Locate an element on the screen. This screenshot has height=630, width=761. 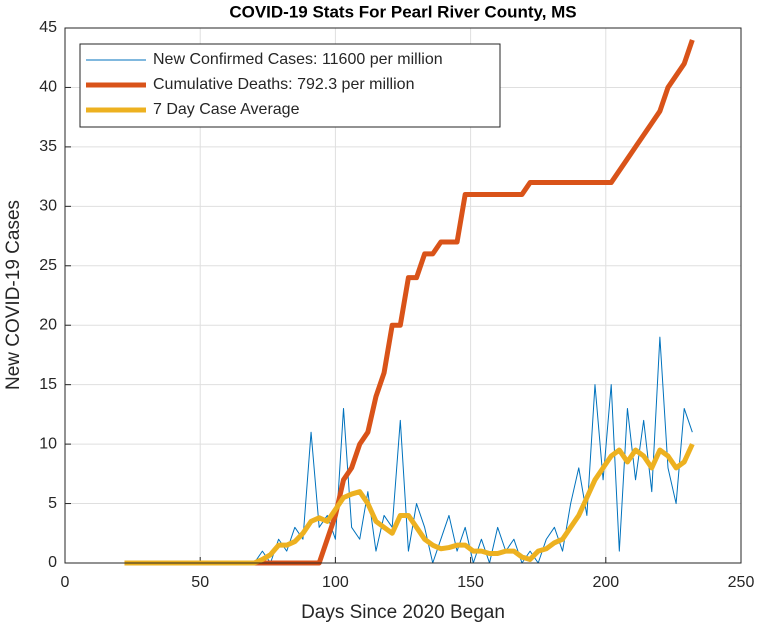
y-tick-label: 0 is located at coordinates (52, 562).